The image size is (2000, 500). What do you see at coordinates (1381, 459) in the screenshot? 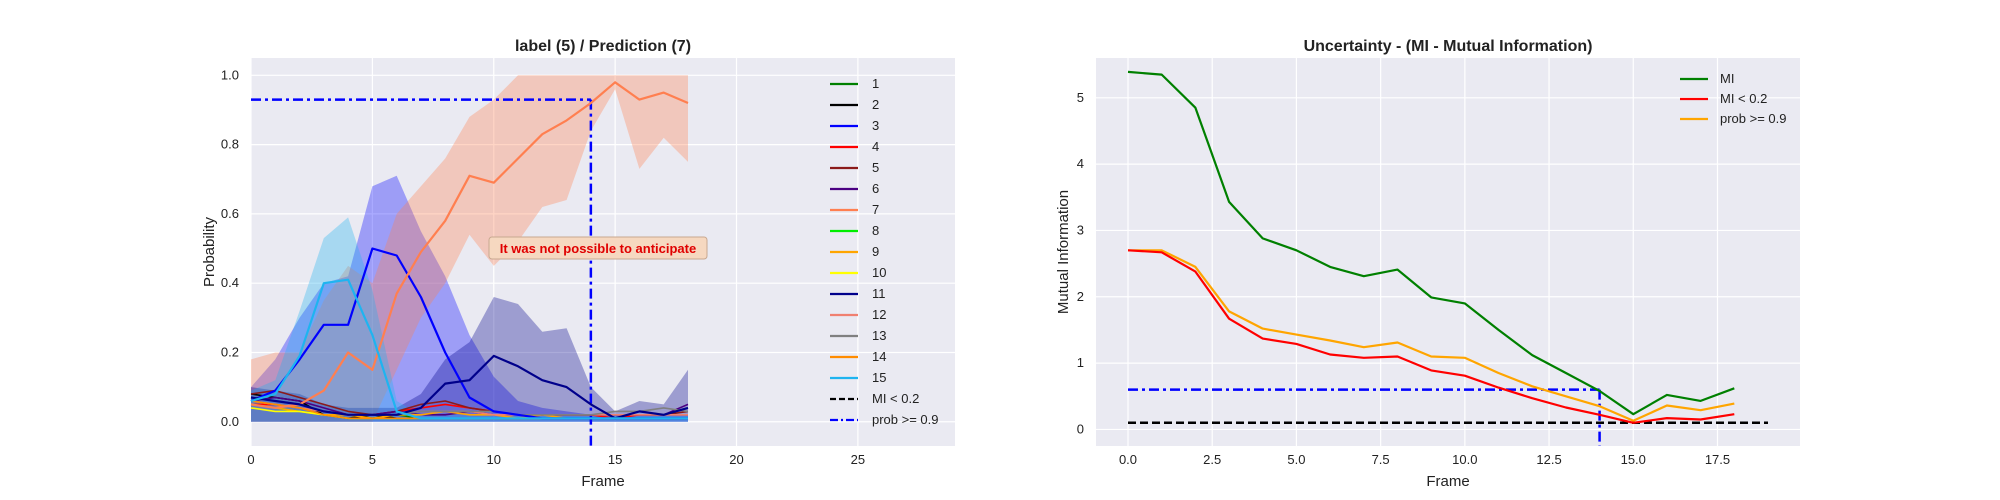
I see `right-x-tick-label: 7.5` at bounding box center [1381, 459].